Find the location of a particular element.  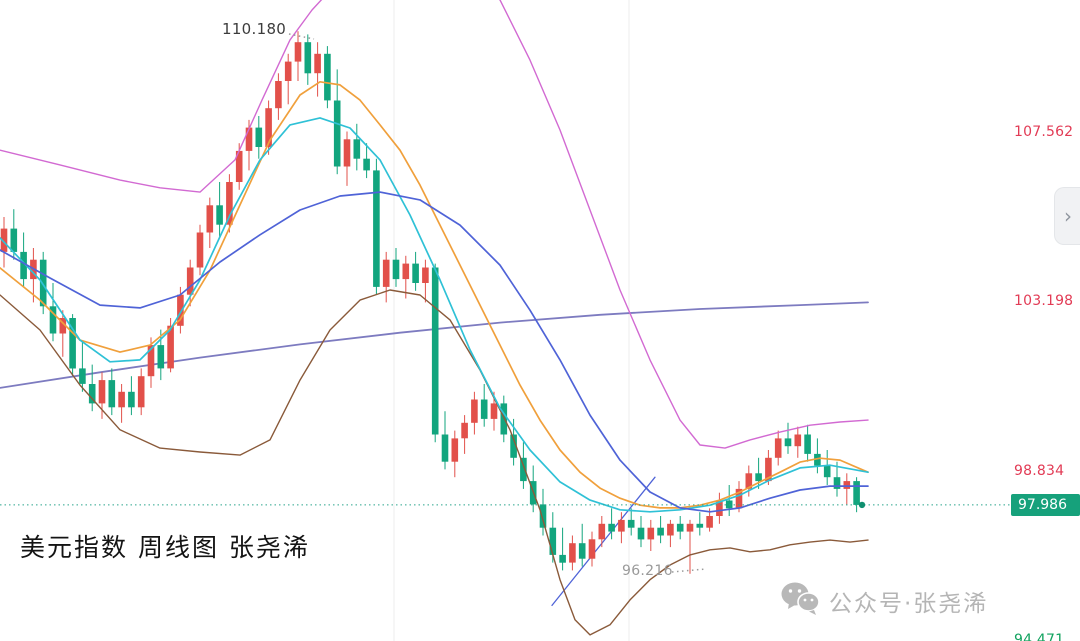

wechat-icon is located at coordinates (800, 601).